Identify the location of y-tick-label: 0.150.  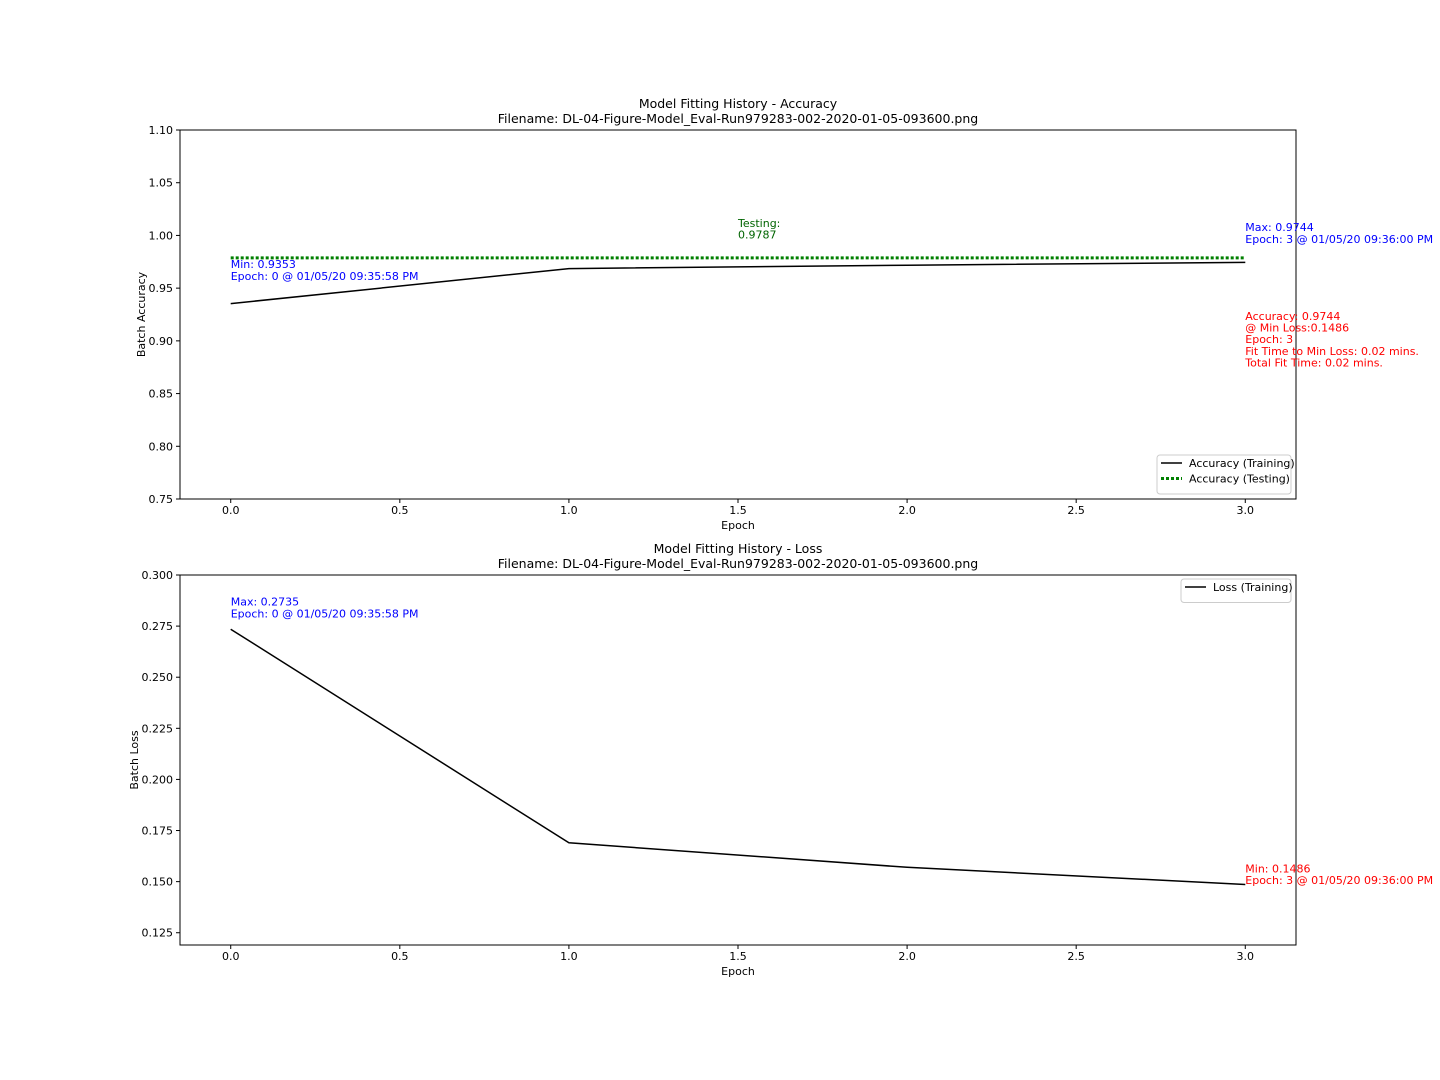
(158, 882).